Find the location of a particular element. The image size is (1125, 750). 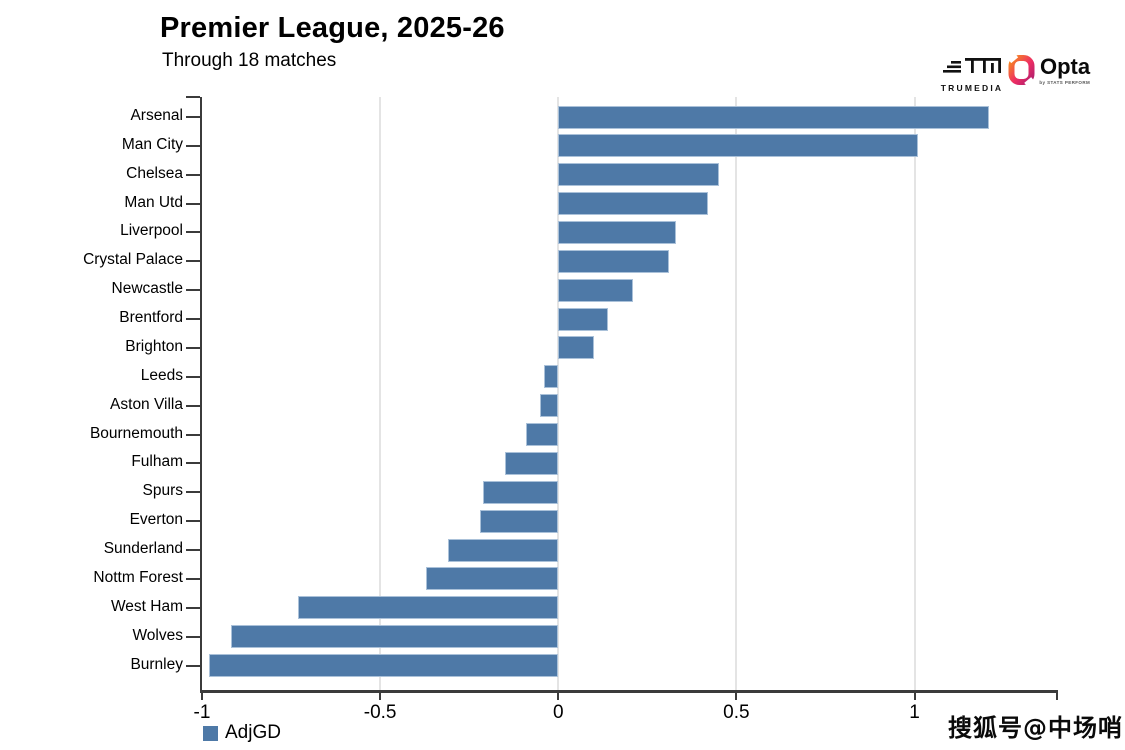

legend-swatch is located at coordinates (210, 733).